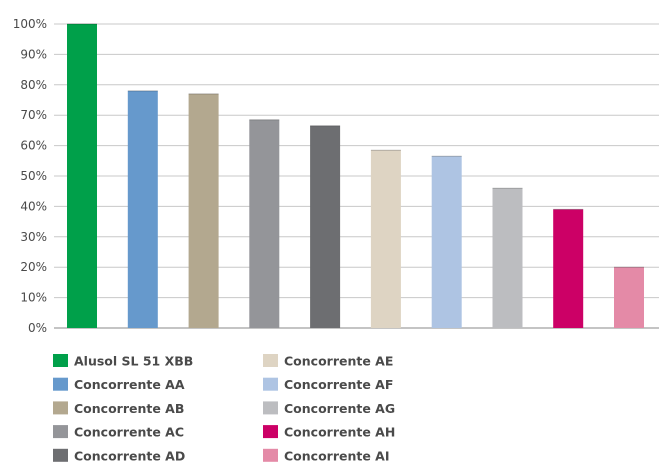 This screenshot has width=659, height=470. I want to click on y-tick-label: 100%, so click(30, 24).